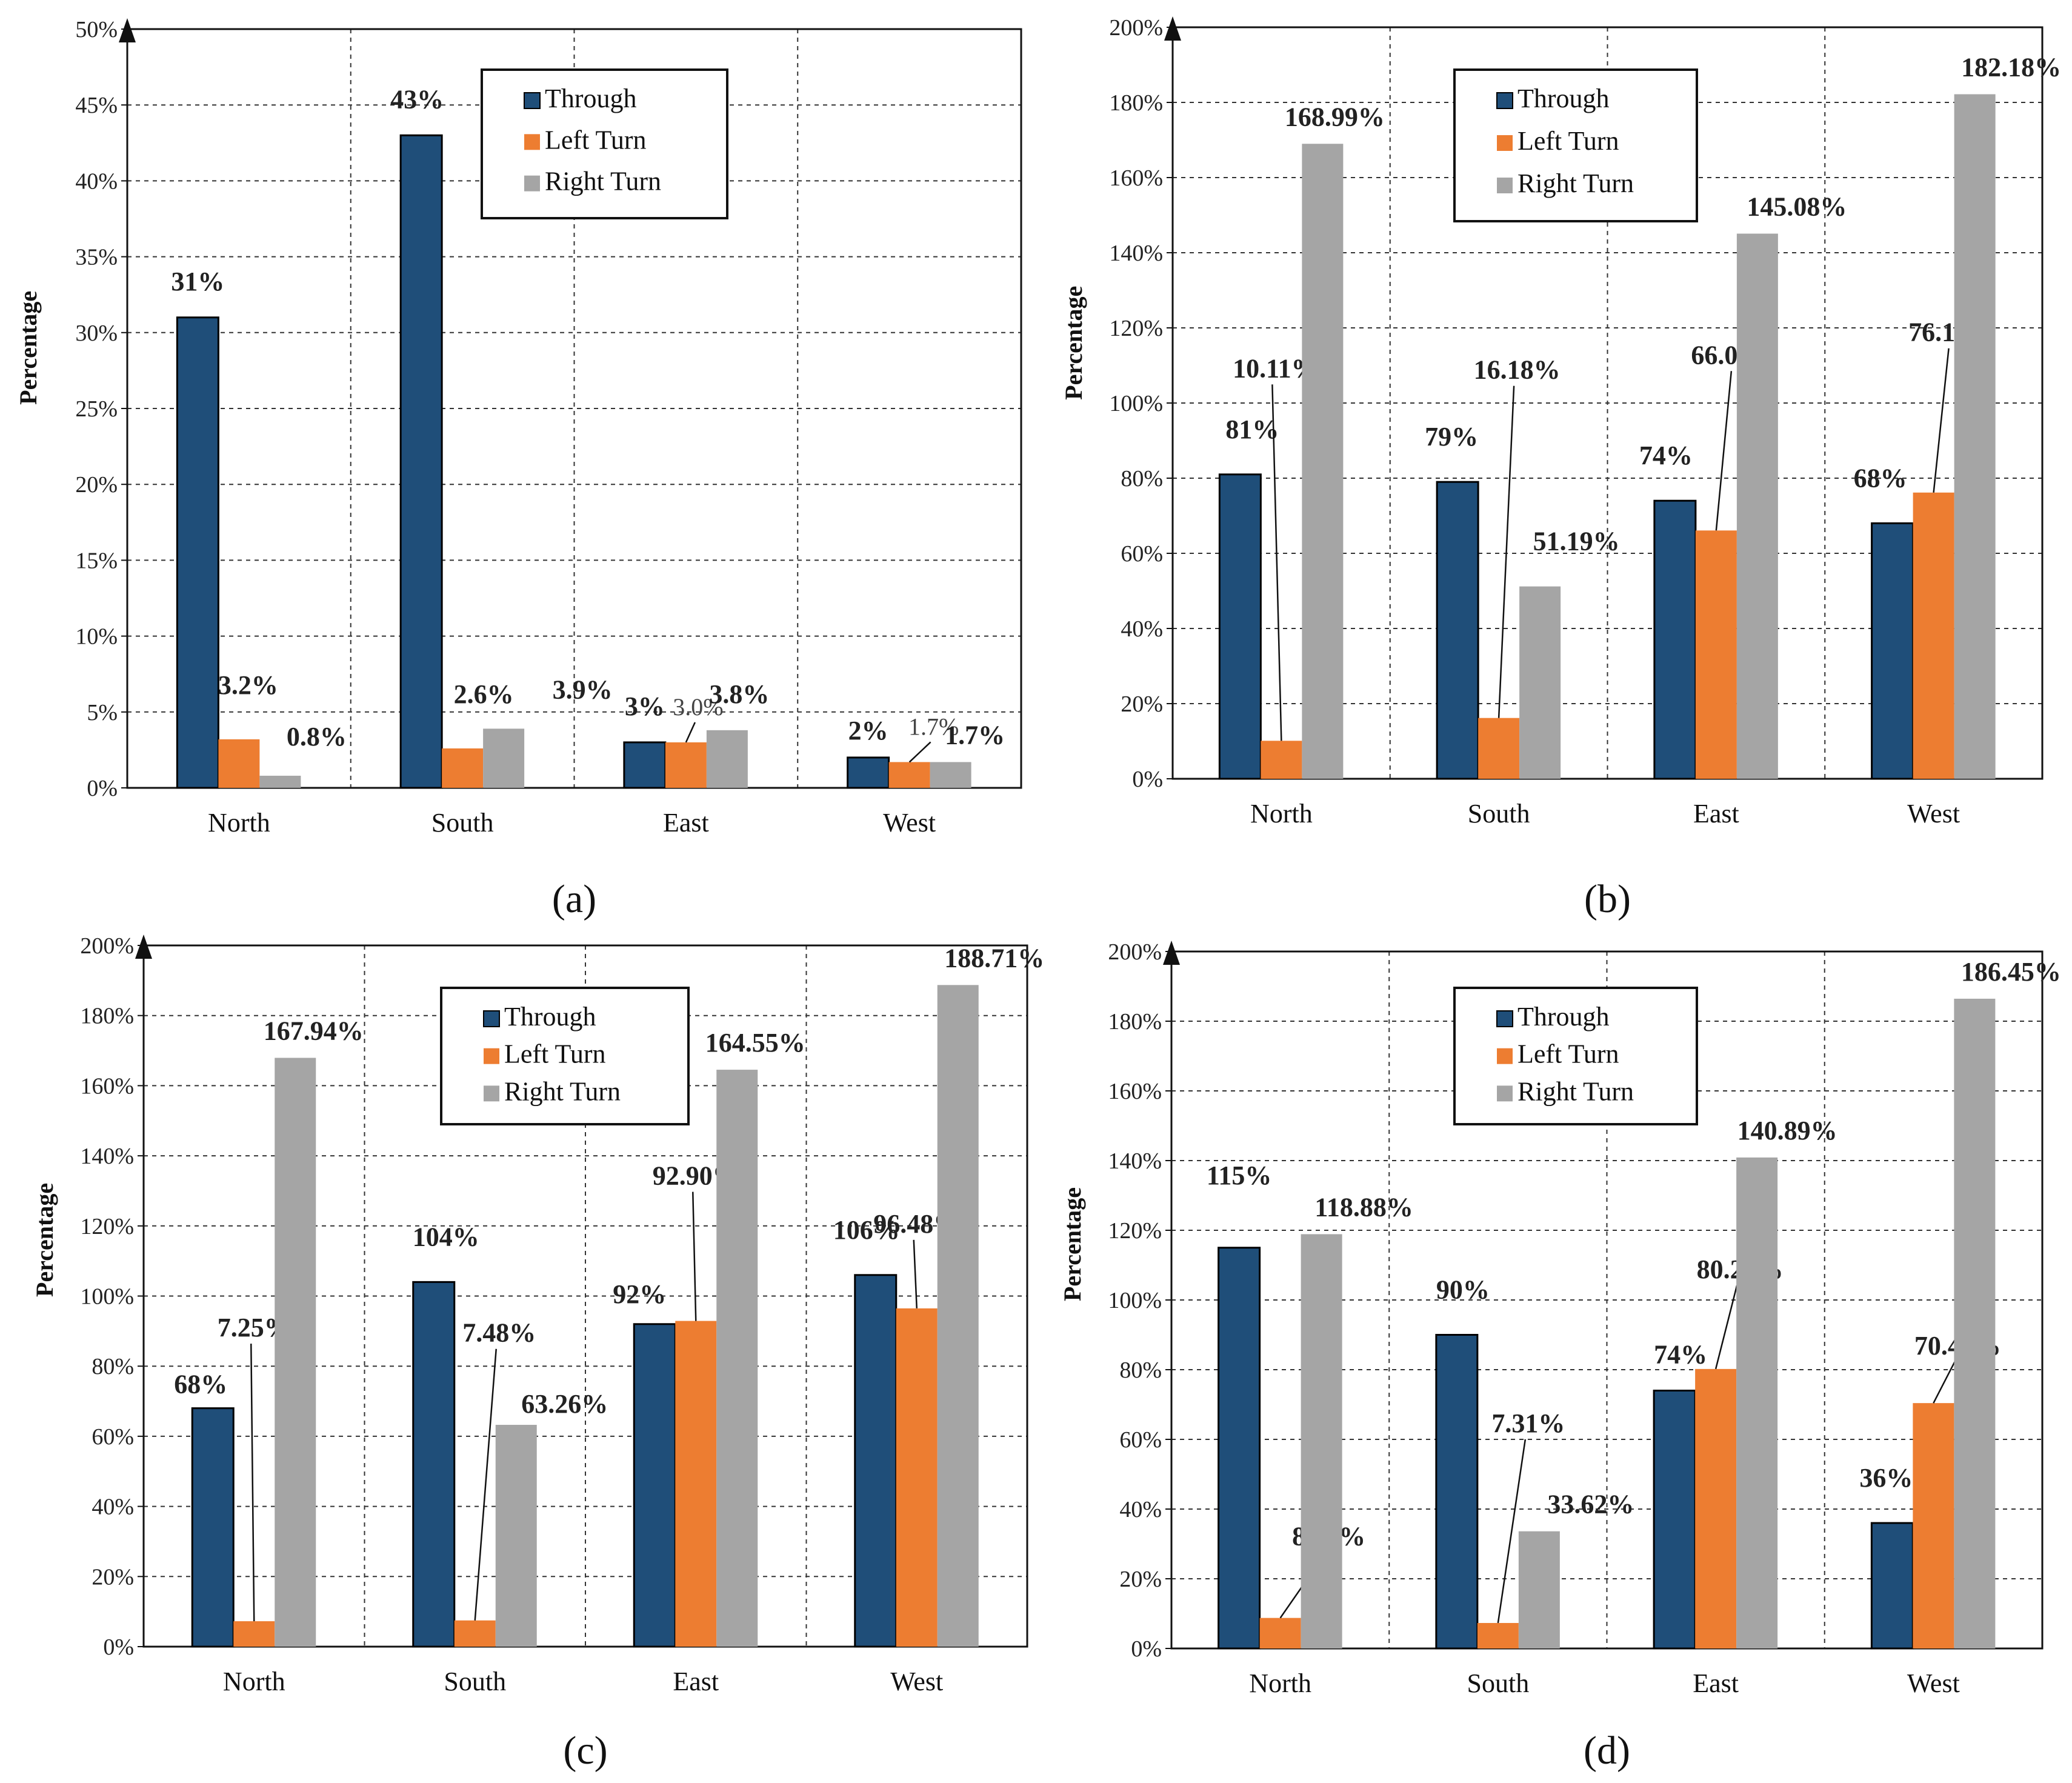 This screenshot has height=1783, width=2072. Describe the element at coordinates (994, 958) in the screenshot. I see `data-label: 188.71%` at that location.